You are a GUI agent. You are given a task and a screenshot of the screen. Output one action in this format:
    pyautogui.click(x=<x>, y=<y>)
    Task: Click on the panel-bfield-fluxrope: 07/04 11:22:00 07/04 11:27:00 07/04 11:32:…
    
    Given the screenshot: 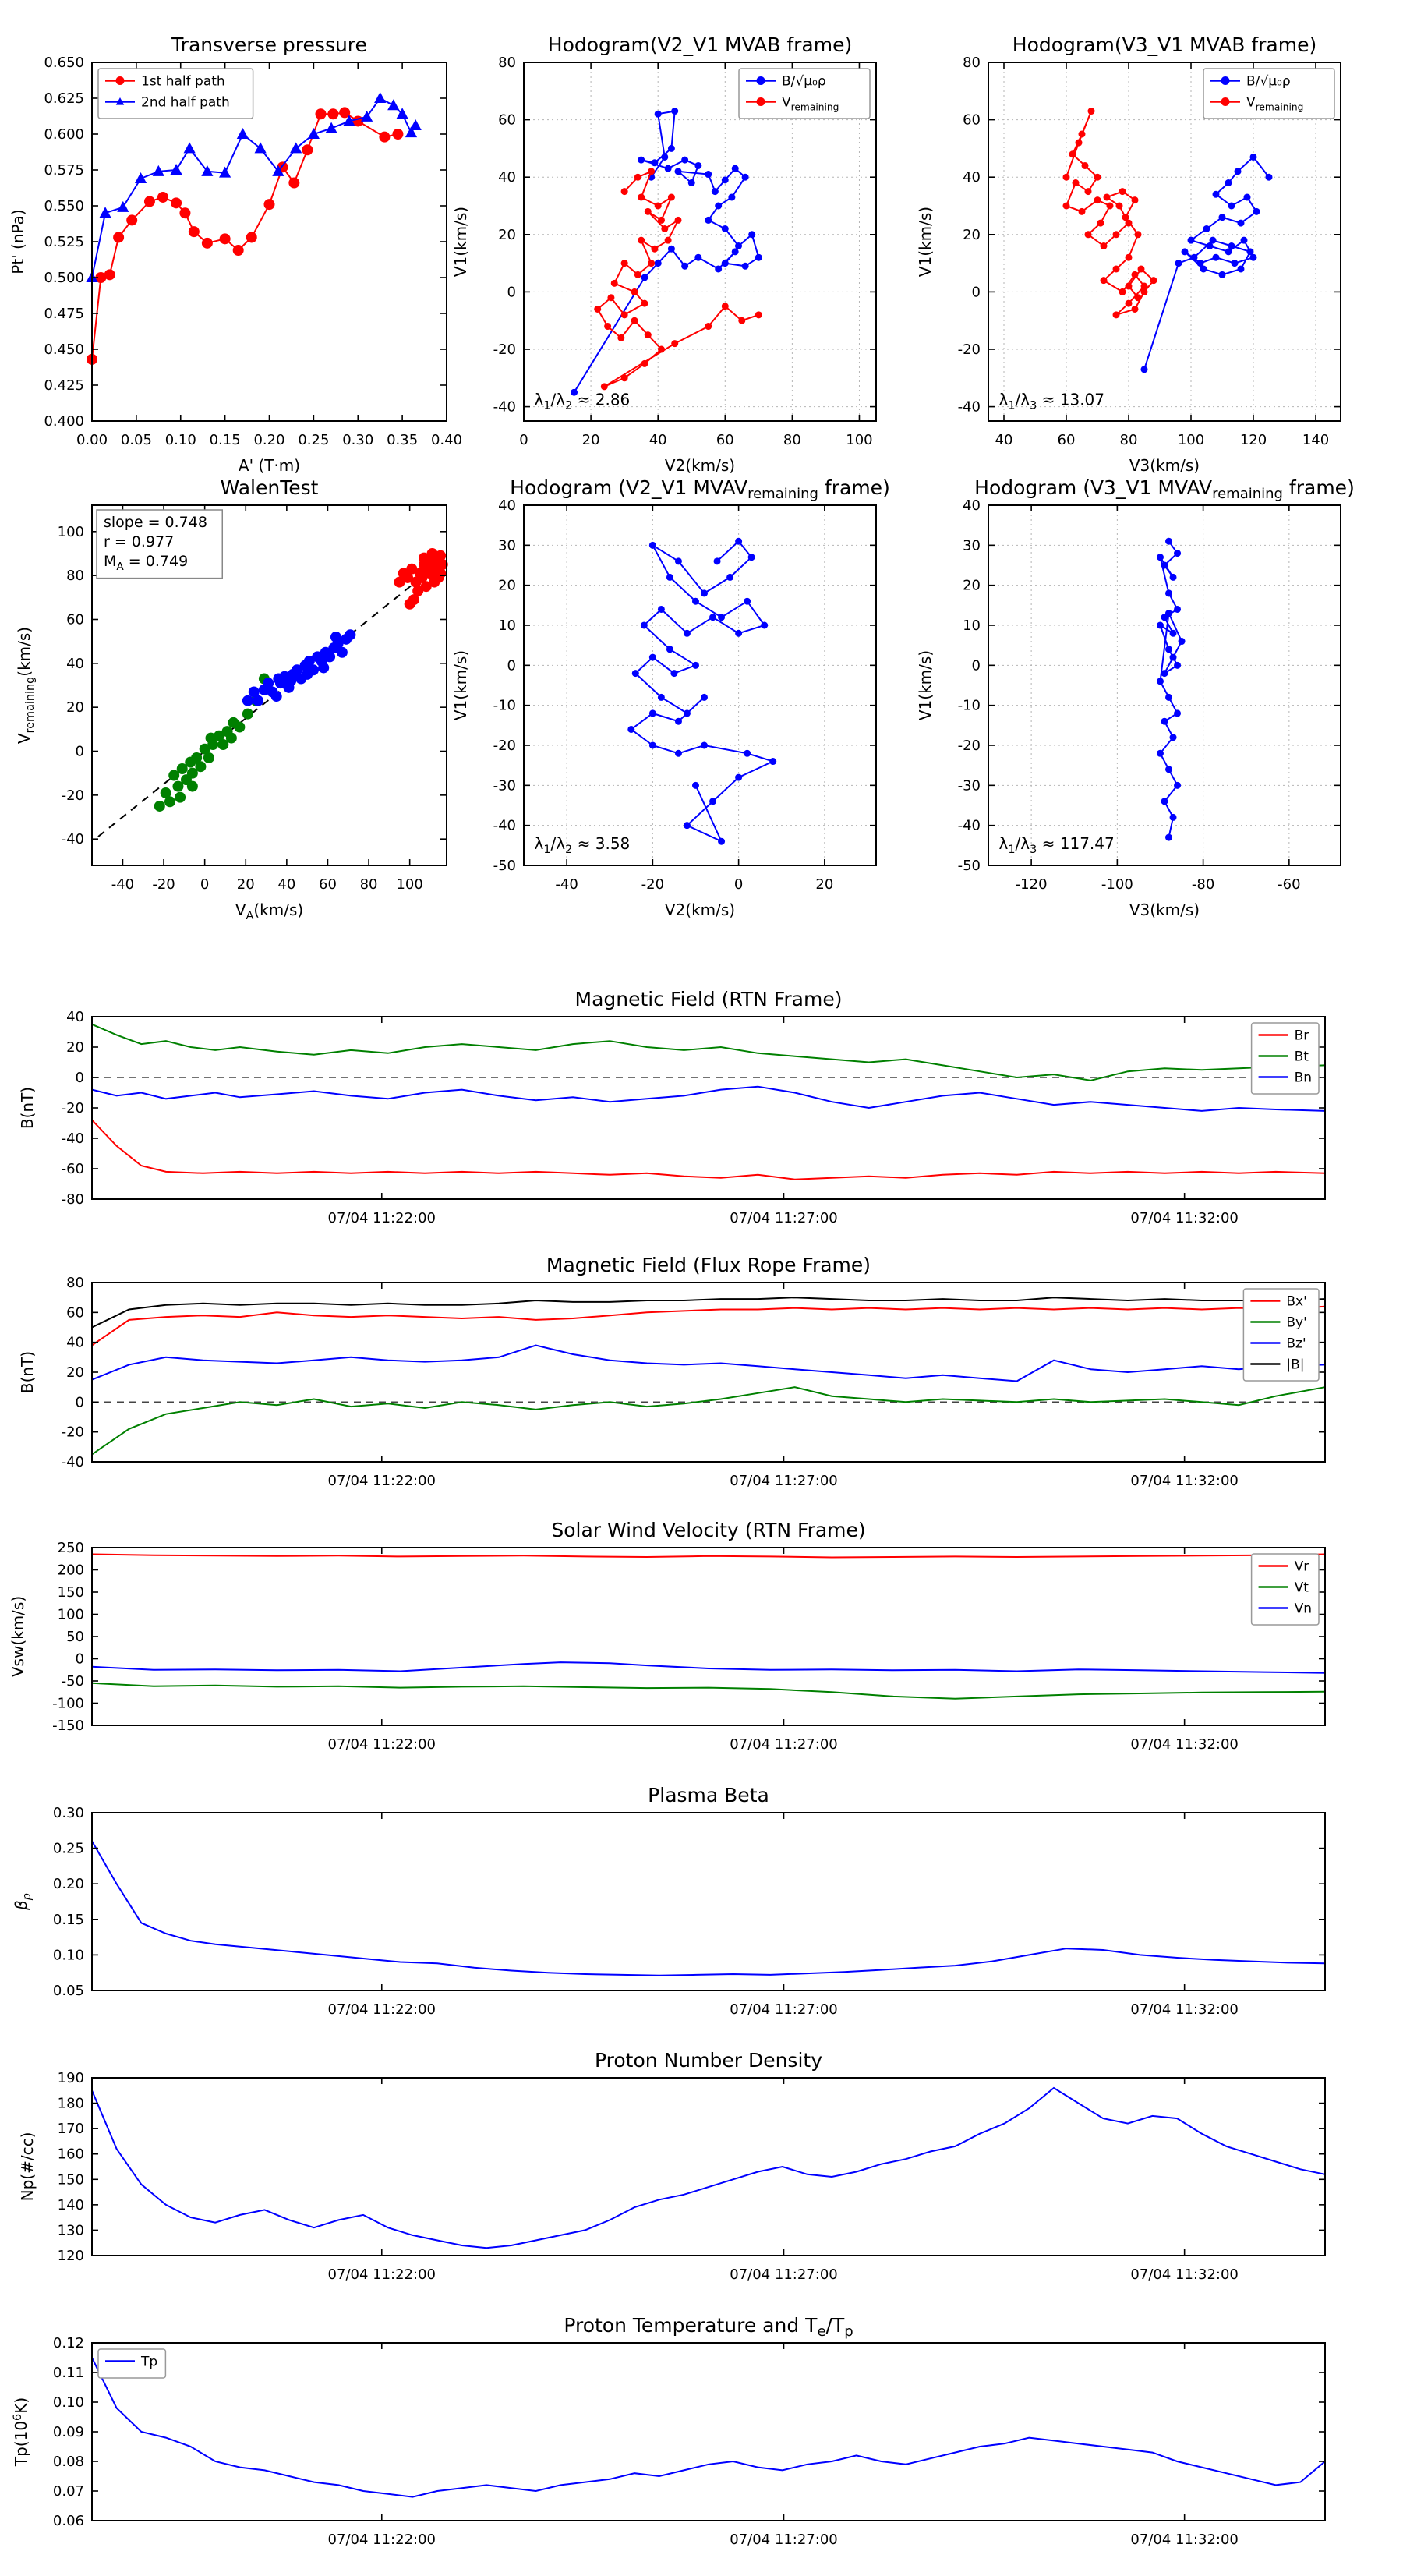 What is the action you would take?
    pyautogui.click(x=672, y=1371)
    